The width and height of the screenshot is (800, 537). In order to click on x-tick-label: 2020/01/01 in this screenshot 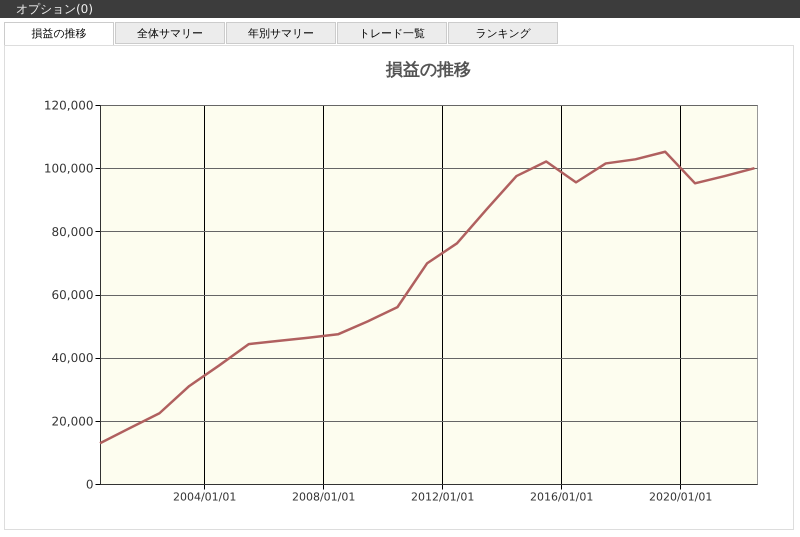, I will do `click(680, 497)`.